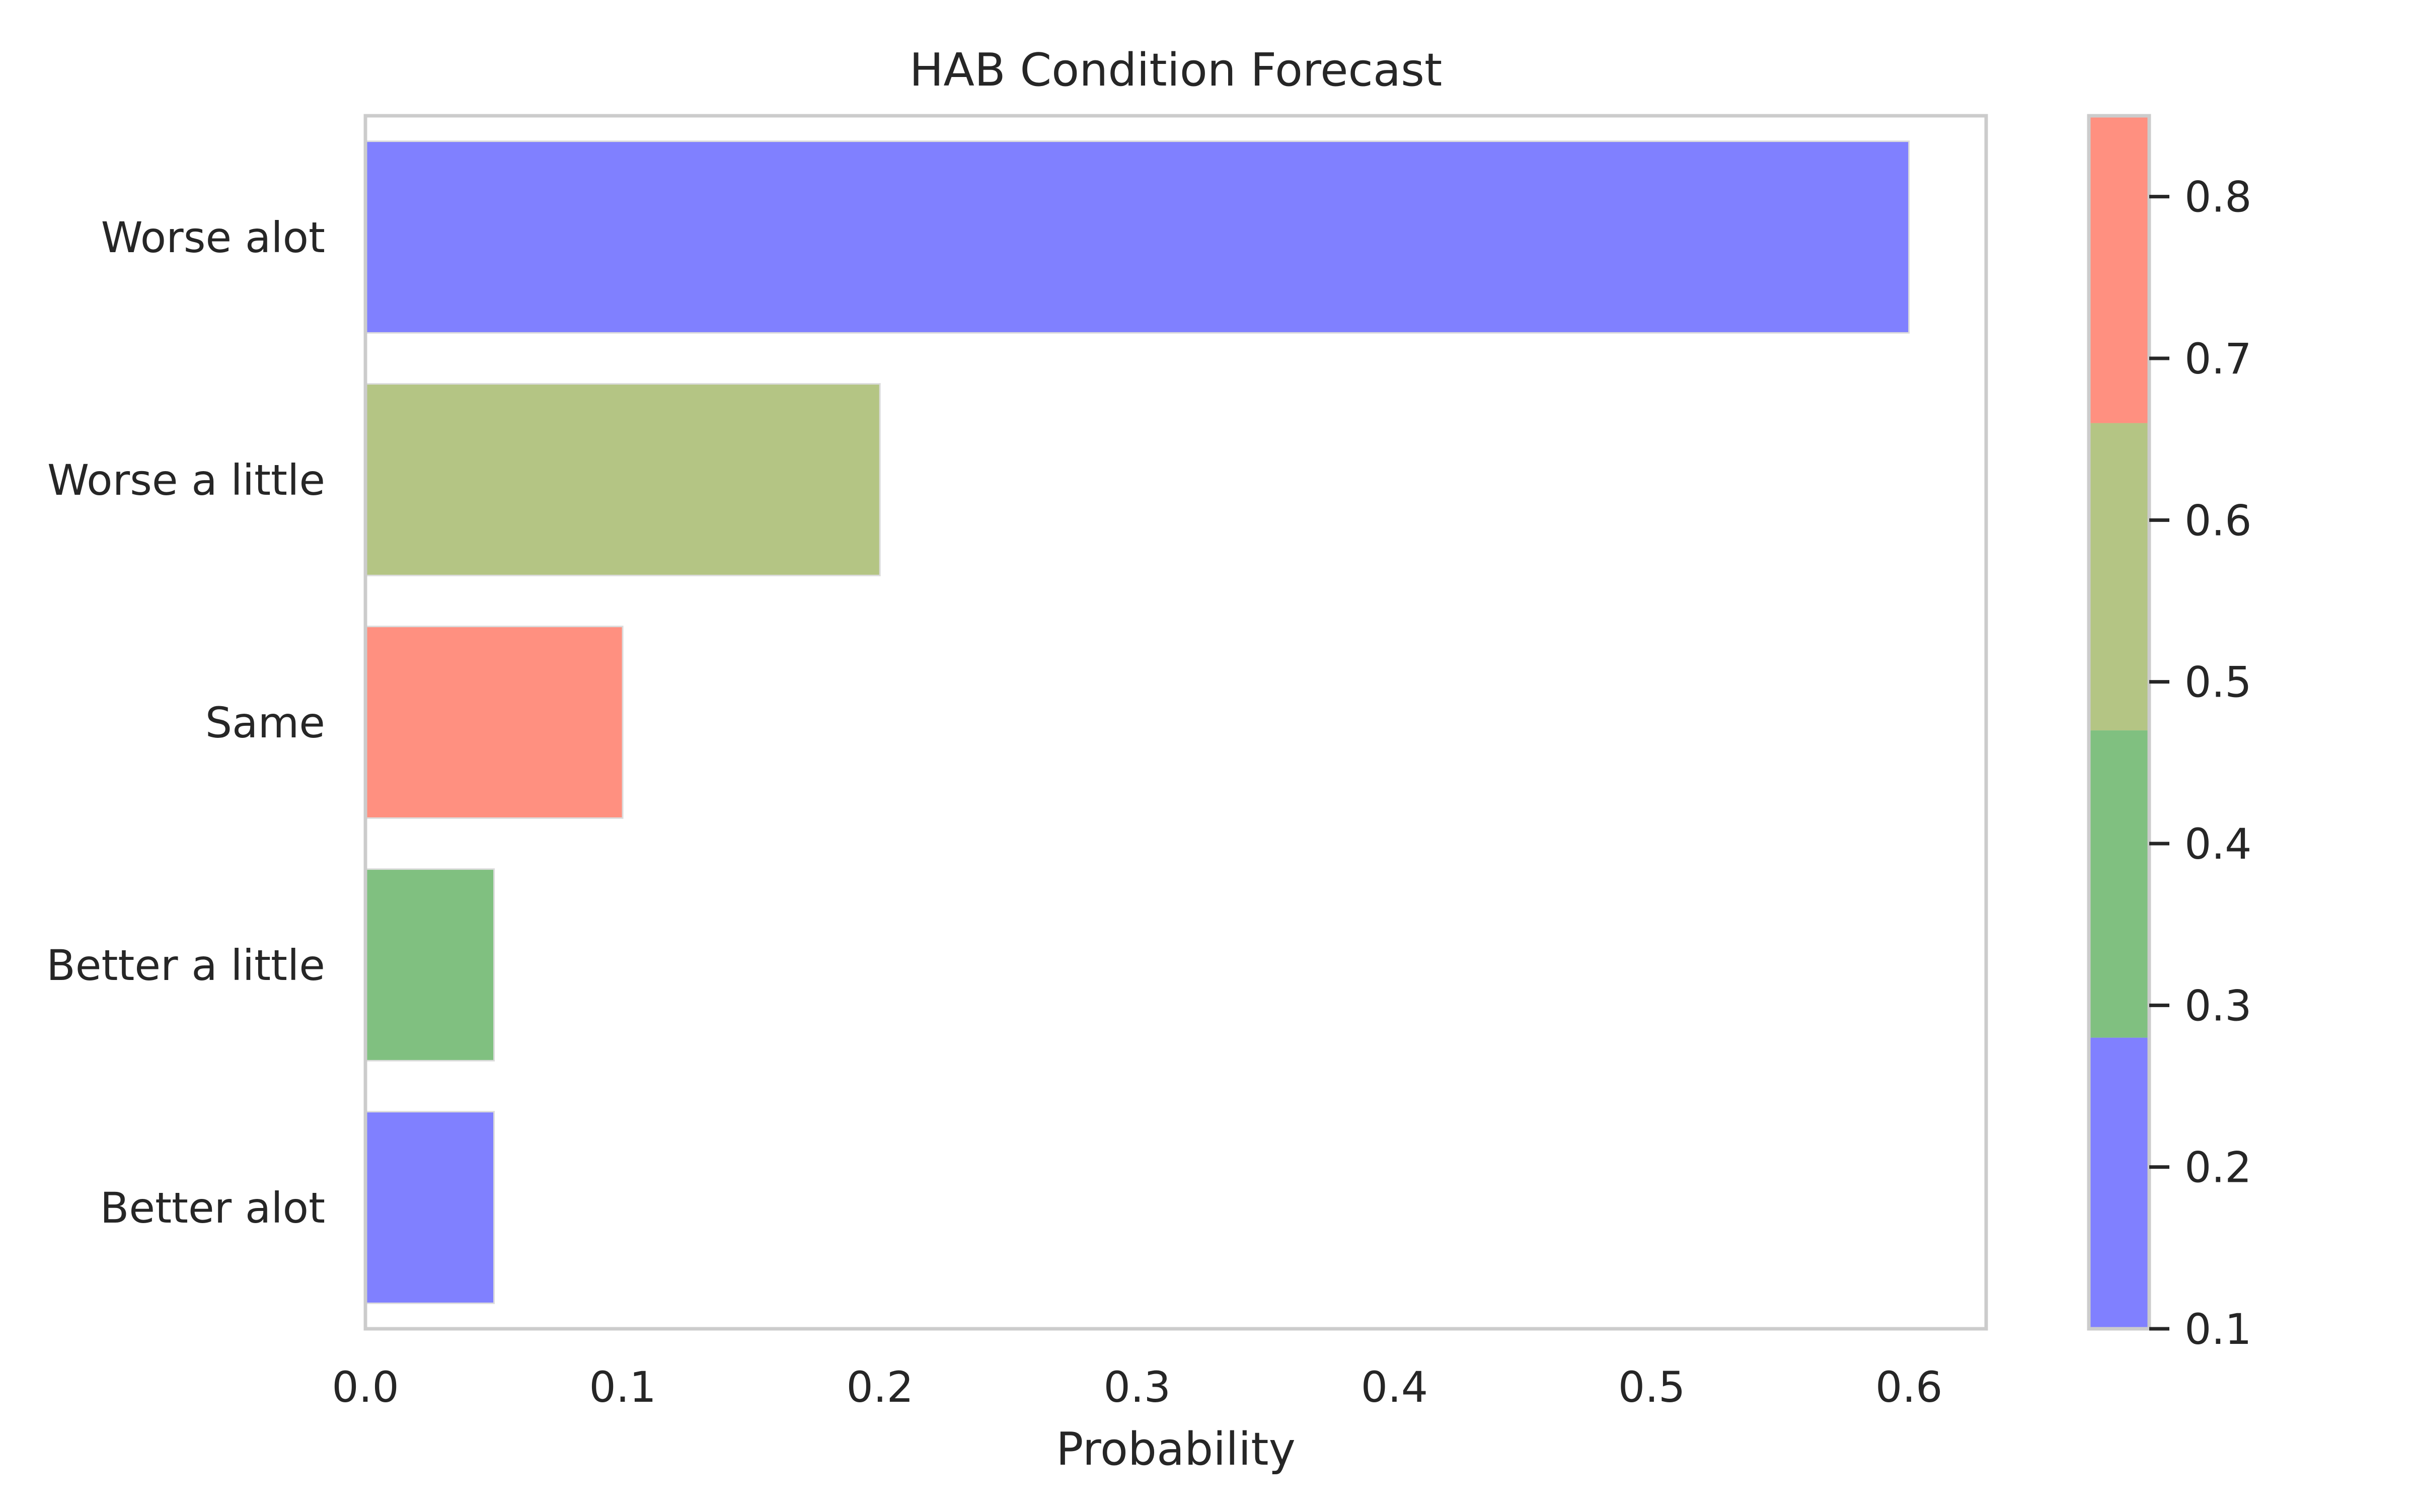 The height and width of the screenshot is (1512, 2416). What do you see at coordinates (1176, 70) in the screenshot?
I see `chart-title: HAB Condition Forecast` at bounding box center [1176, 70].